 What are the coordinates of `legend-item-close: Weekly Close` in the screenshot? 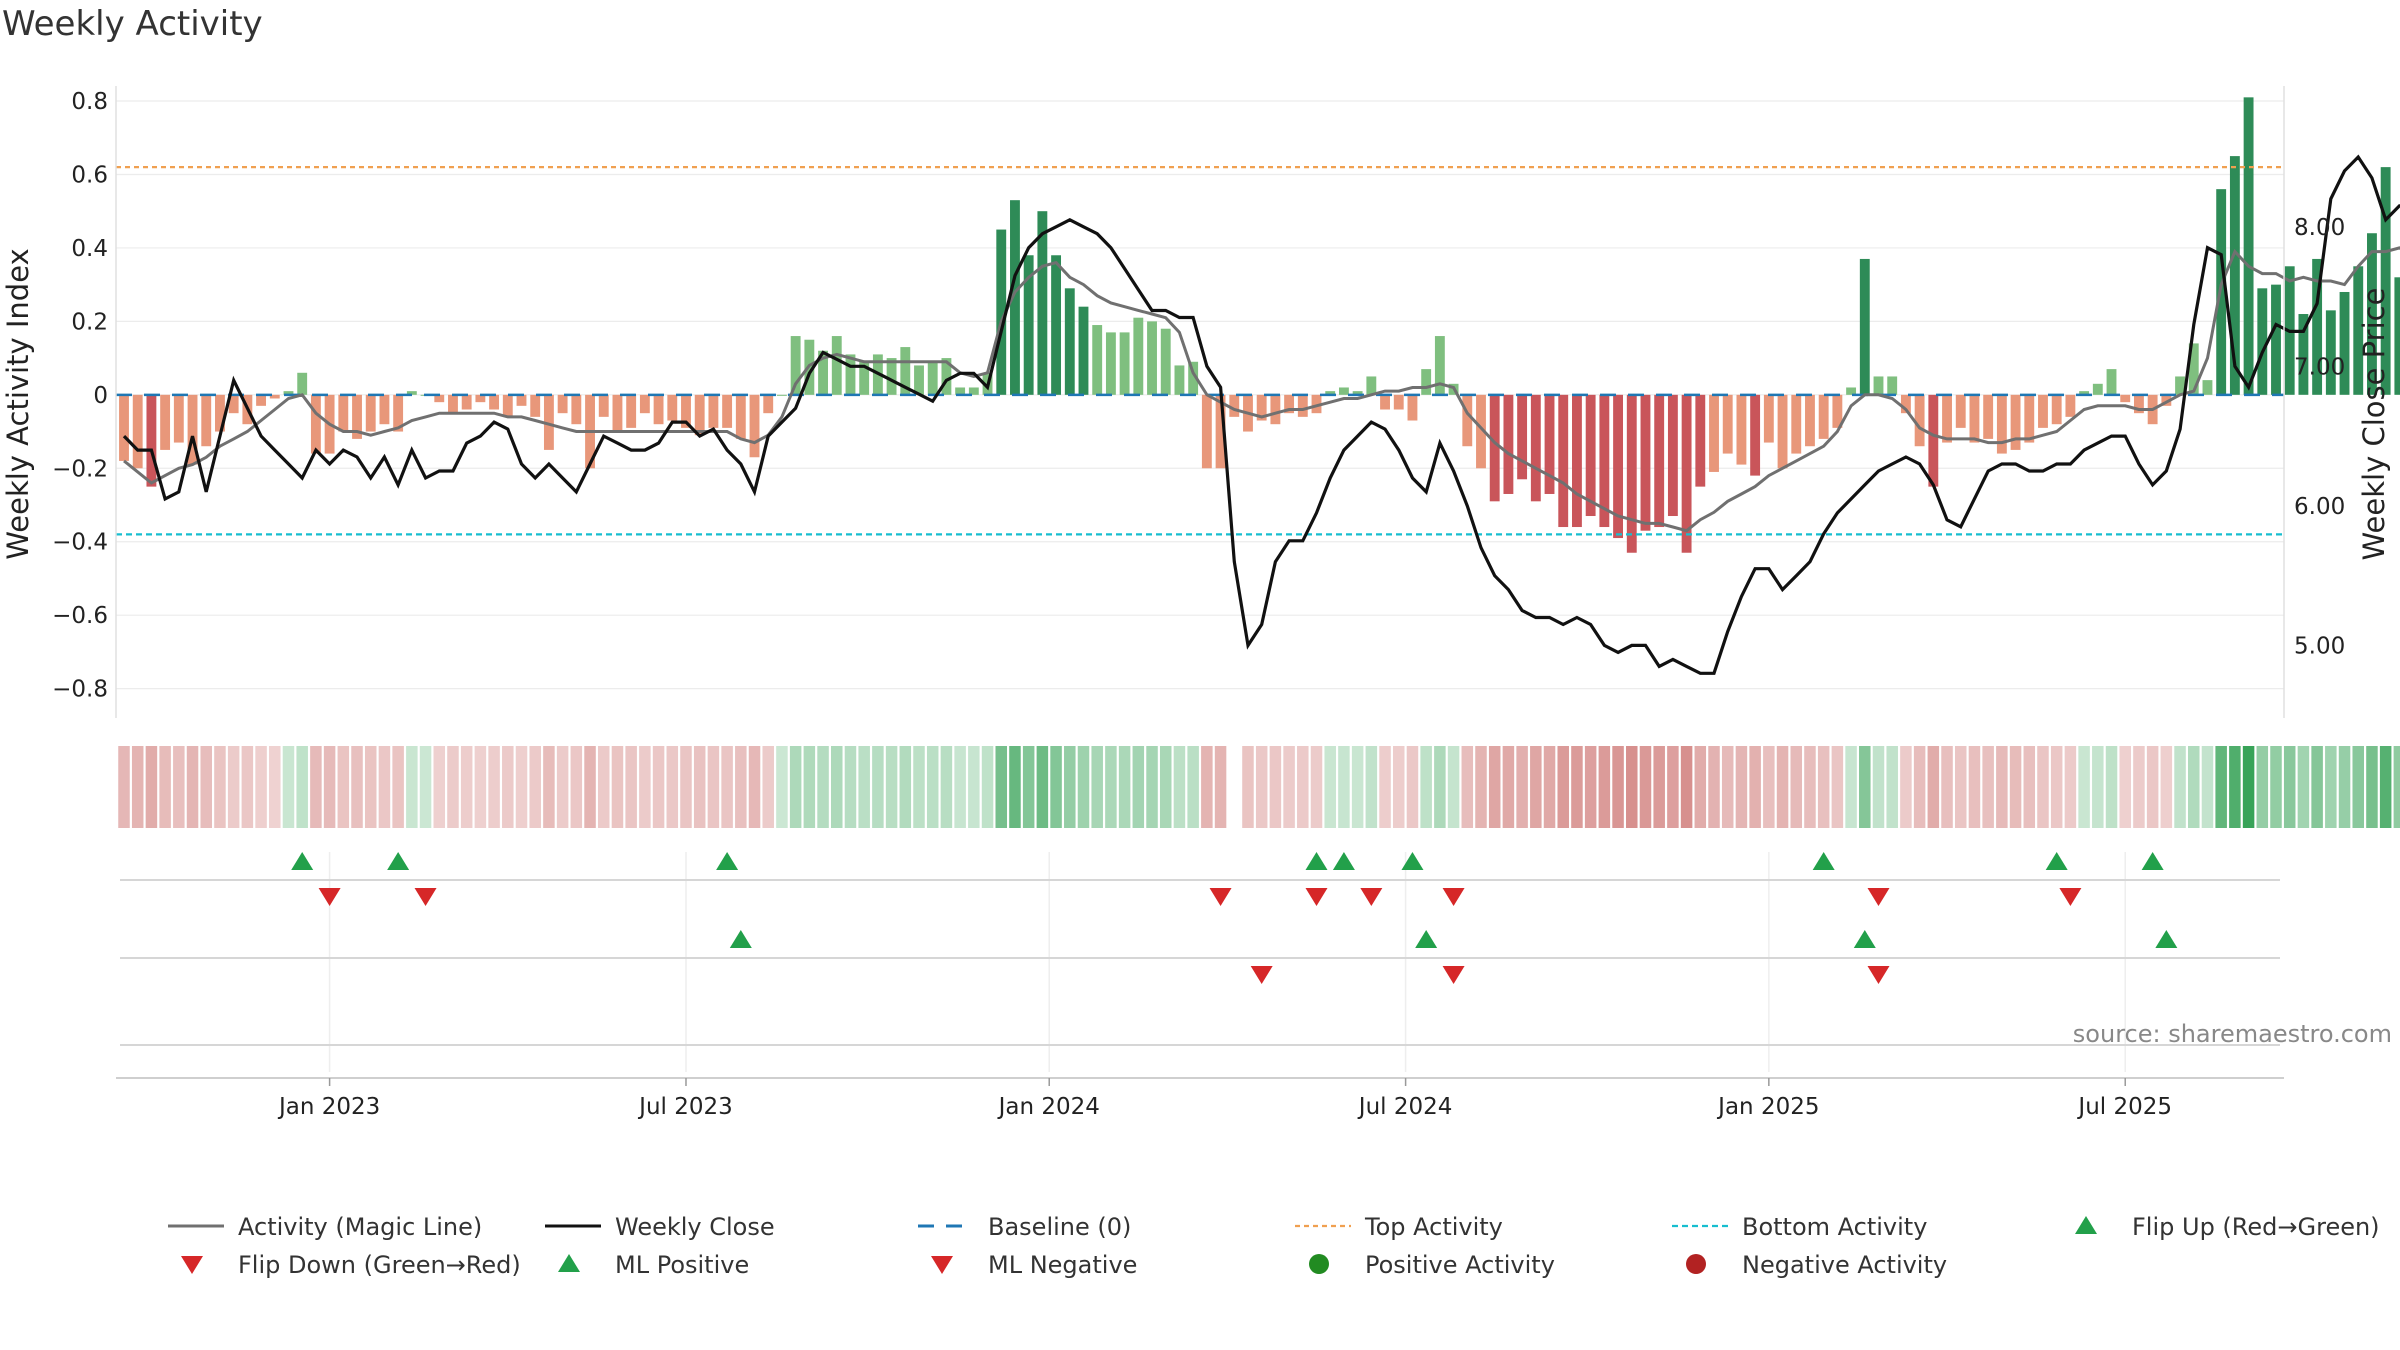 It's located at (660, 1227).